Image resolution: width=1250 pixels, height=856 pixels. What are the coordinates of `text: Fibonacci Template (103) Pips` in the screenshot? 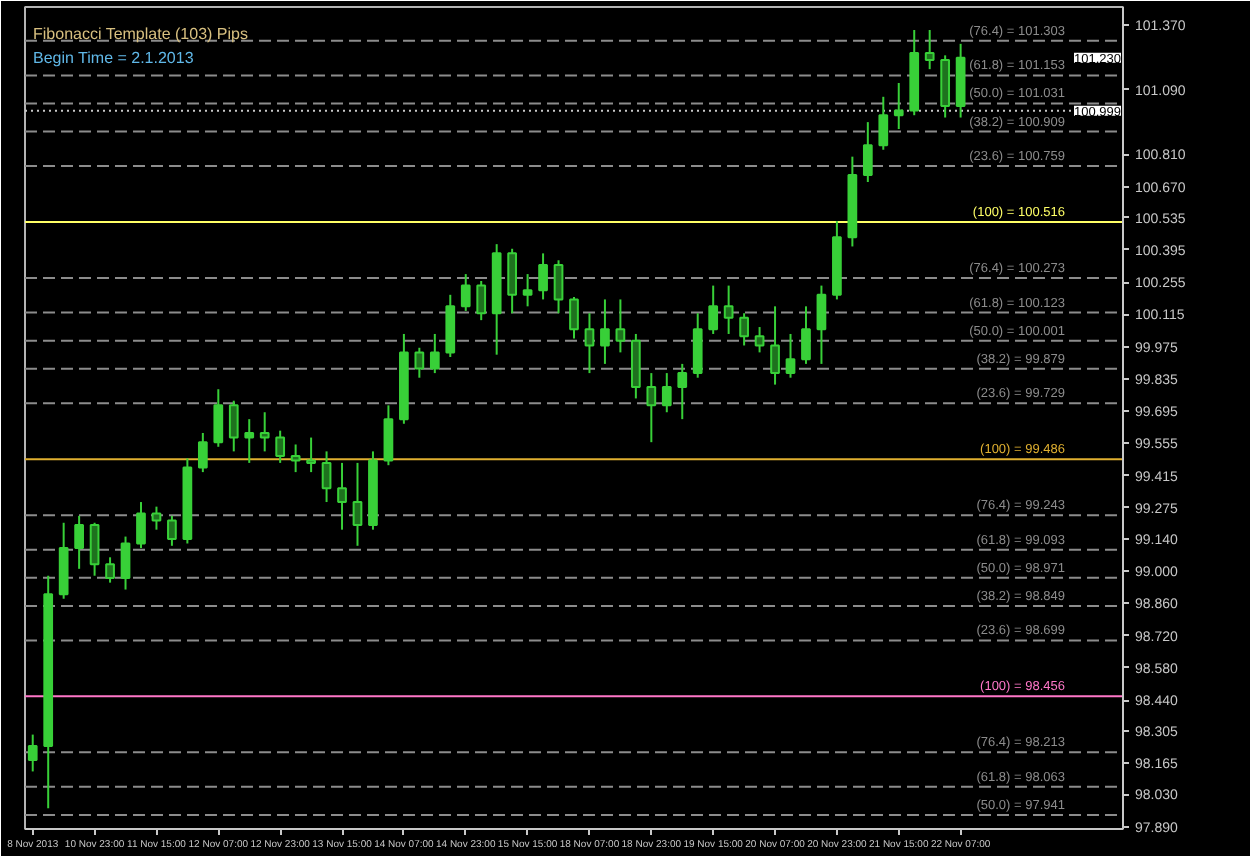 It's located at (140, 34).